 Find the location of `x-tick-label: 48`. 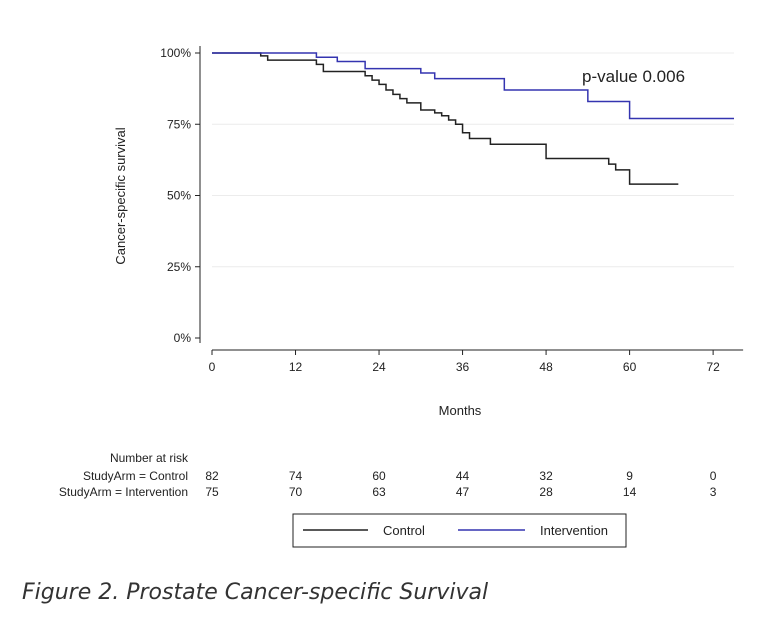

x-tick-label: 48 is located at coordinates (546, 367).